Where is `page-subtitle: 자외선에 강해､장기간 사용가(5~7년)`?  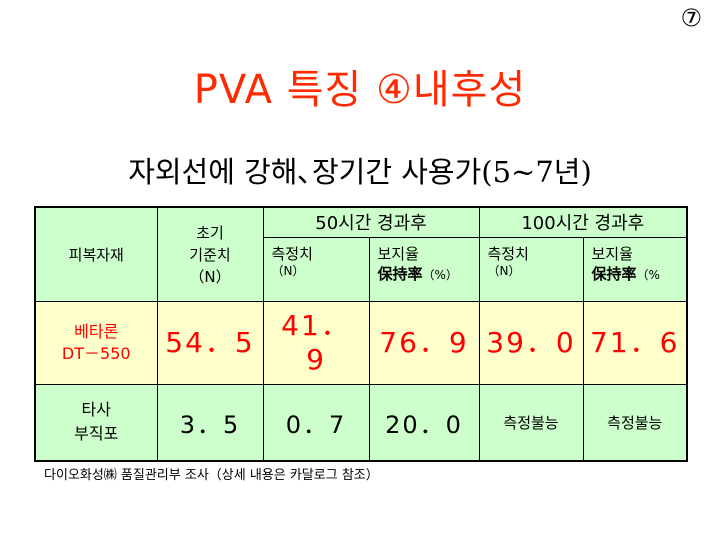 page-subtitle: 자외선에 강해､장기간 사용가(5~7년) is located at coordinates (360, 172).